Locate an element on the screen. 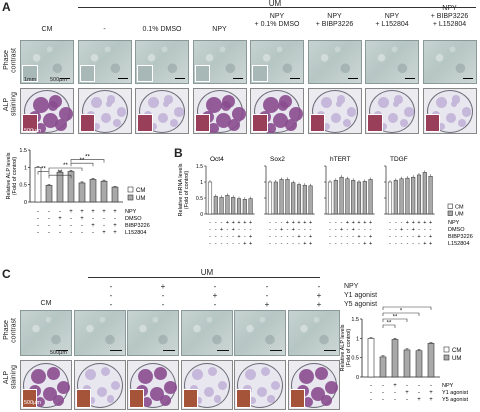 This screenshot has height=412, width=480. chart-b-y-tick-label: 0.5 is located at coordinates (199, 199).